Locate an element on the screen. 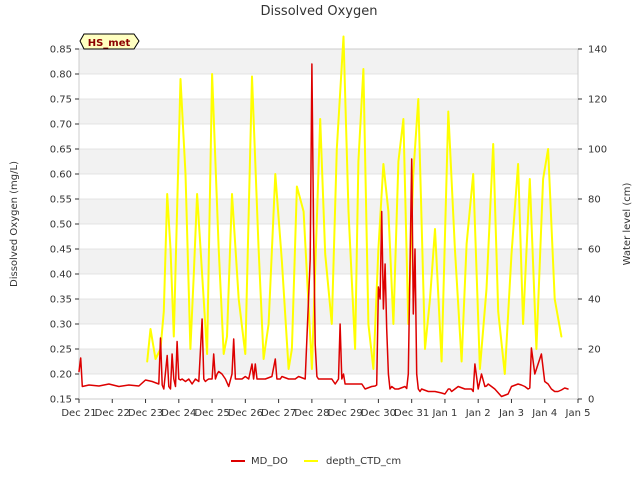 The image size is (640, 480). legend-label-depth: depth_CTD_cm is located at coordinates (363, 461).